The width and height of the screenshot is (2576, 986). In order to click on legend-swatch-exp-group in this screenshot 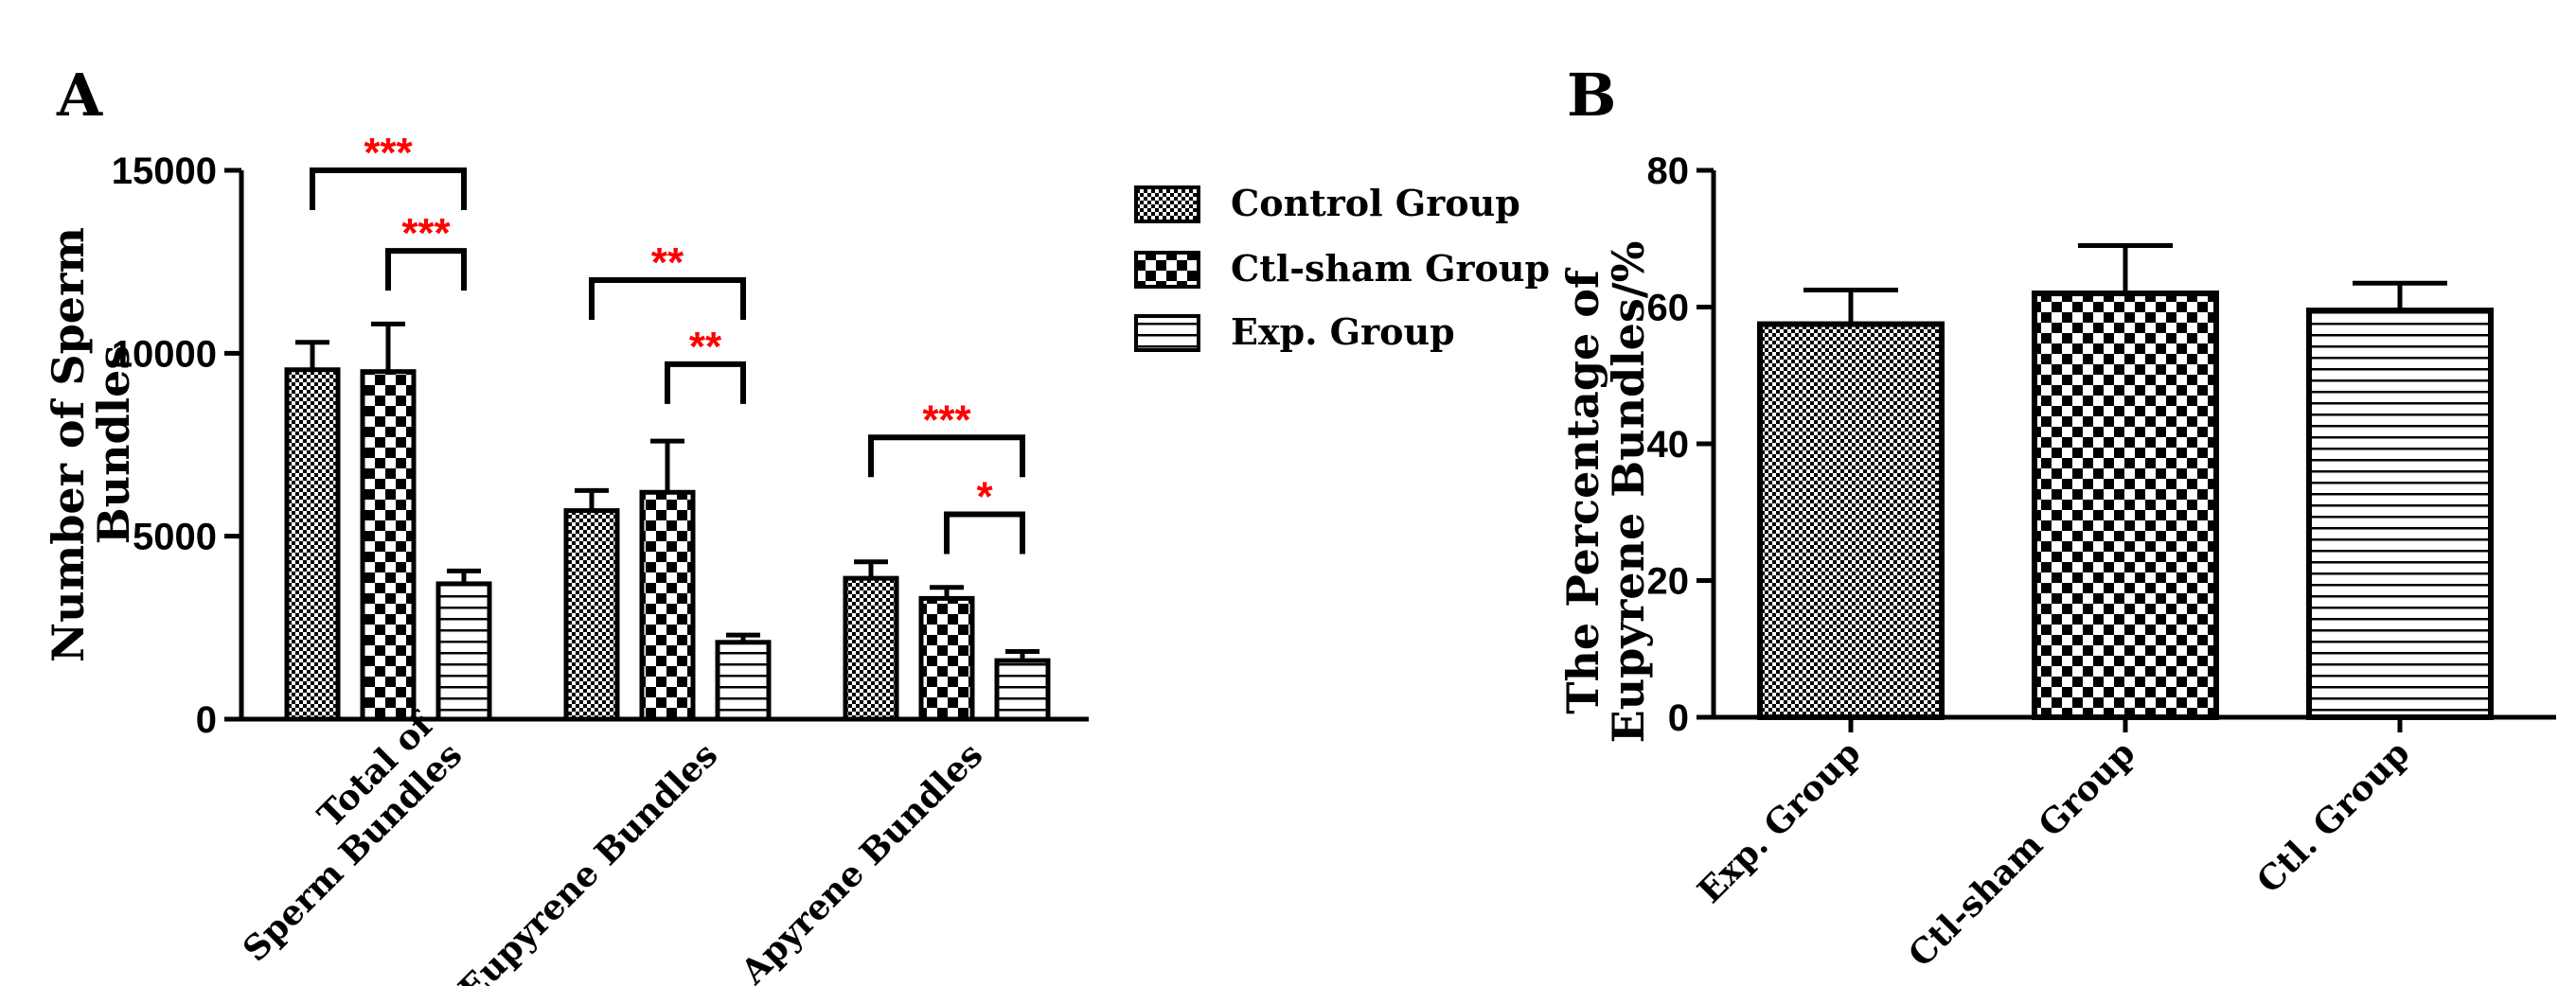, I will do `click(1167, 333)`.